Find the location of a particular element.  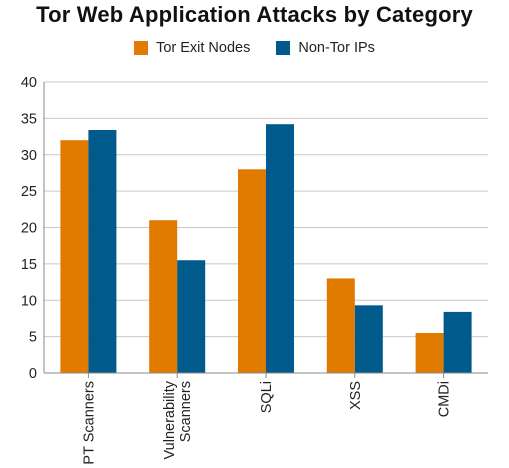

legend-item-series-2: Non-Tor IPs is located at coordinates (325, 48).